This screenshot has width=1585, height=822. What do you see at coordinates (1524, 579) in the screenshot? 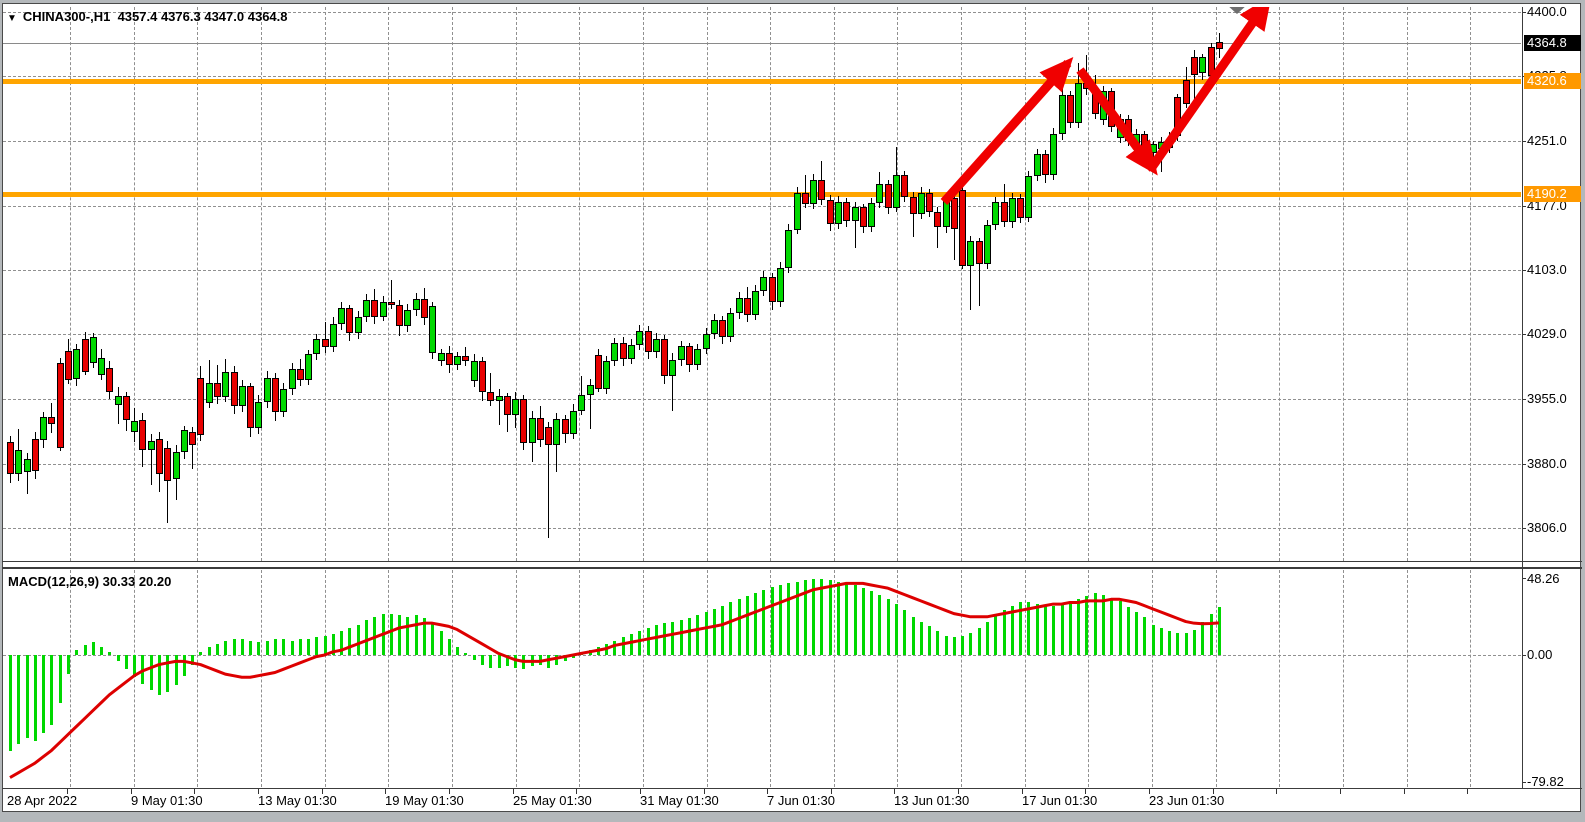
I see `macd-axis-tick` at bounding box center [1524, 579].